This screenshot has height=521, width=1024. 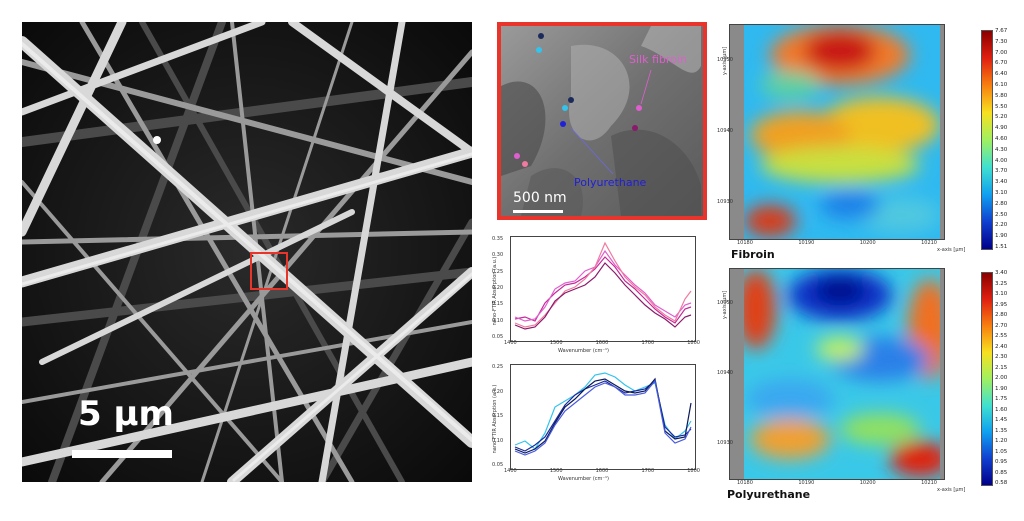 I want to click on spectra-bottom-ytick: 0.20, so click(x=498, y=391).